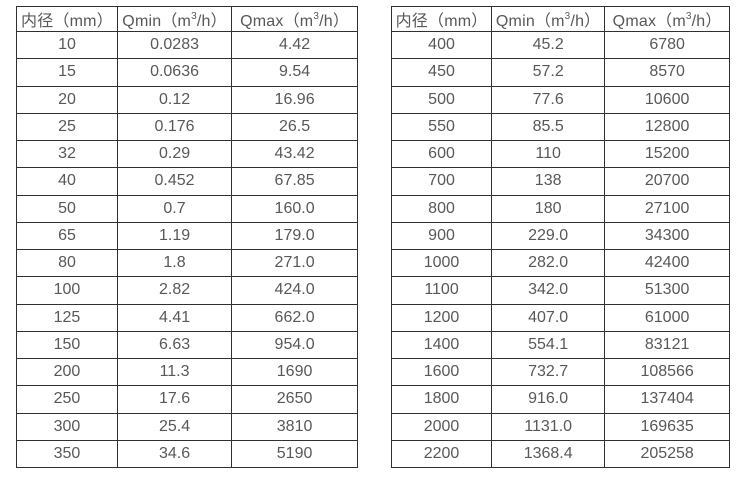  What do you see at coordinates (441, 236) in the screenshot?
I see `cell-diameter: 900` at bounding box center [441, 236].